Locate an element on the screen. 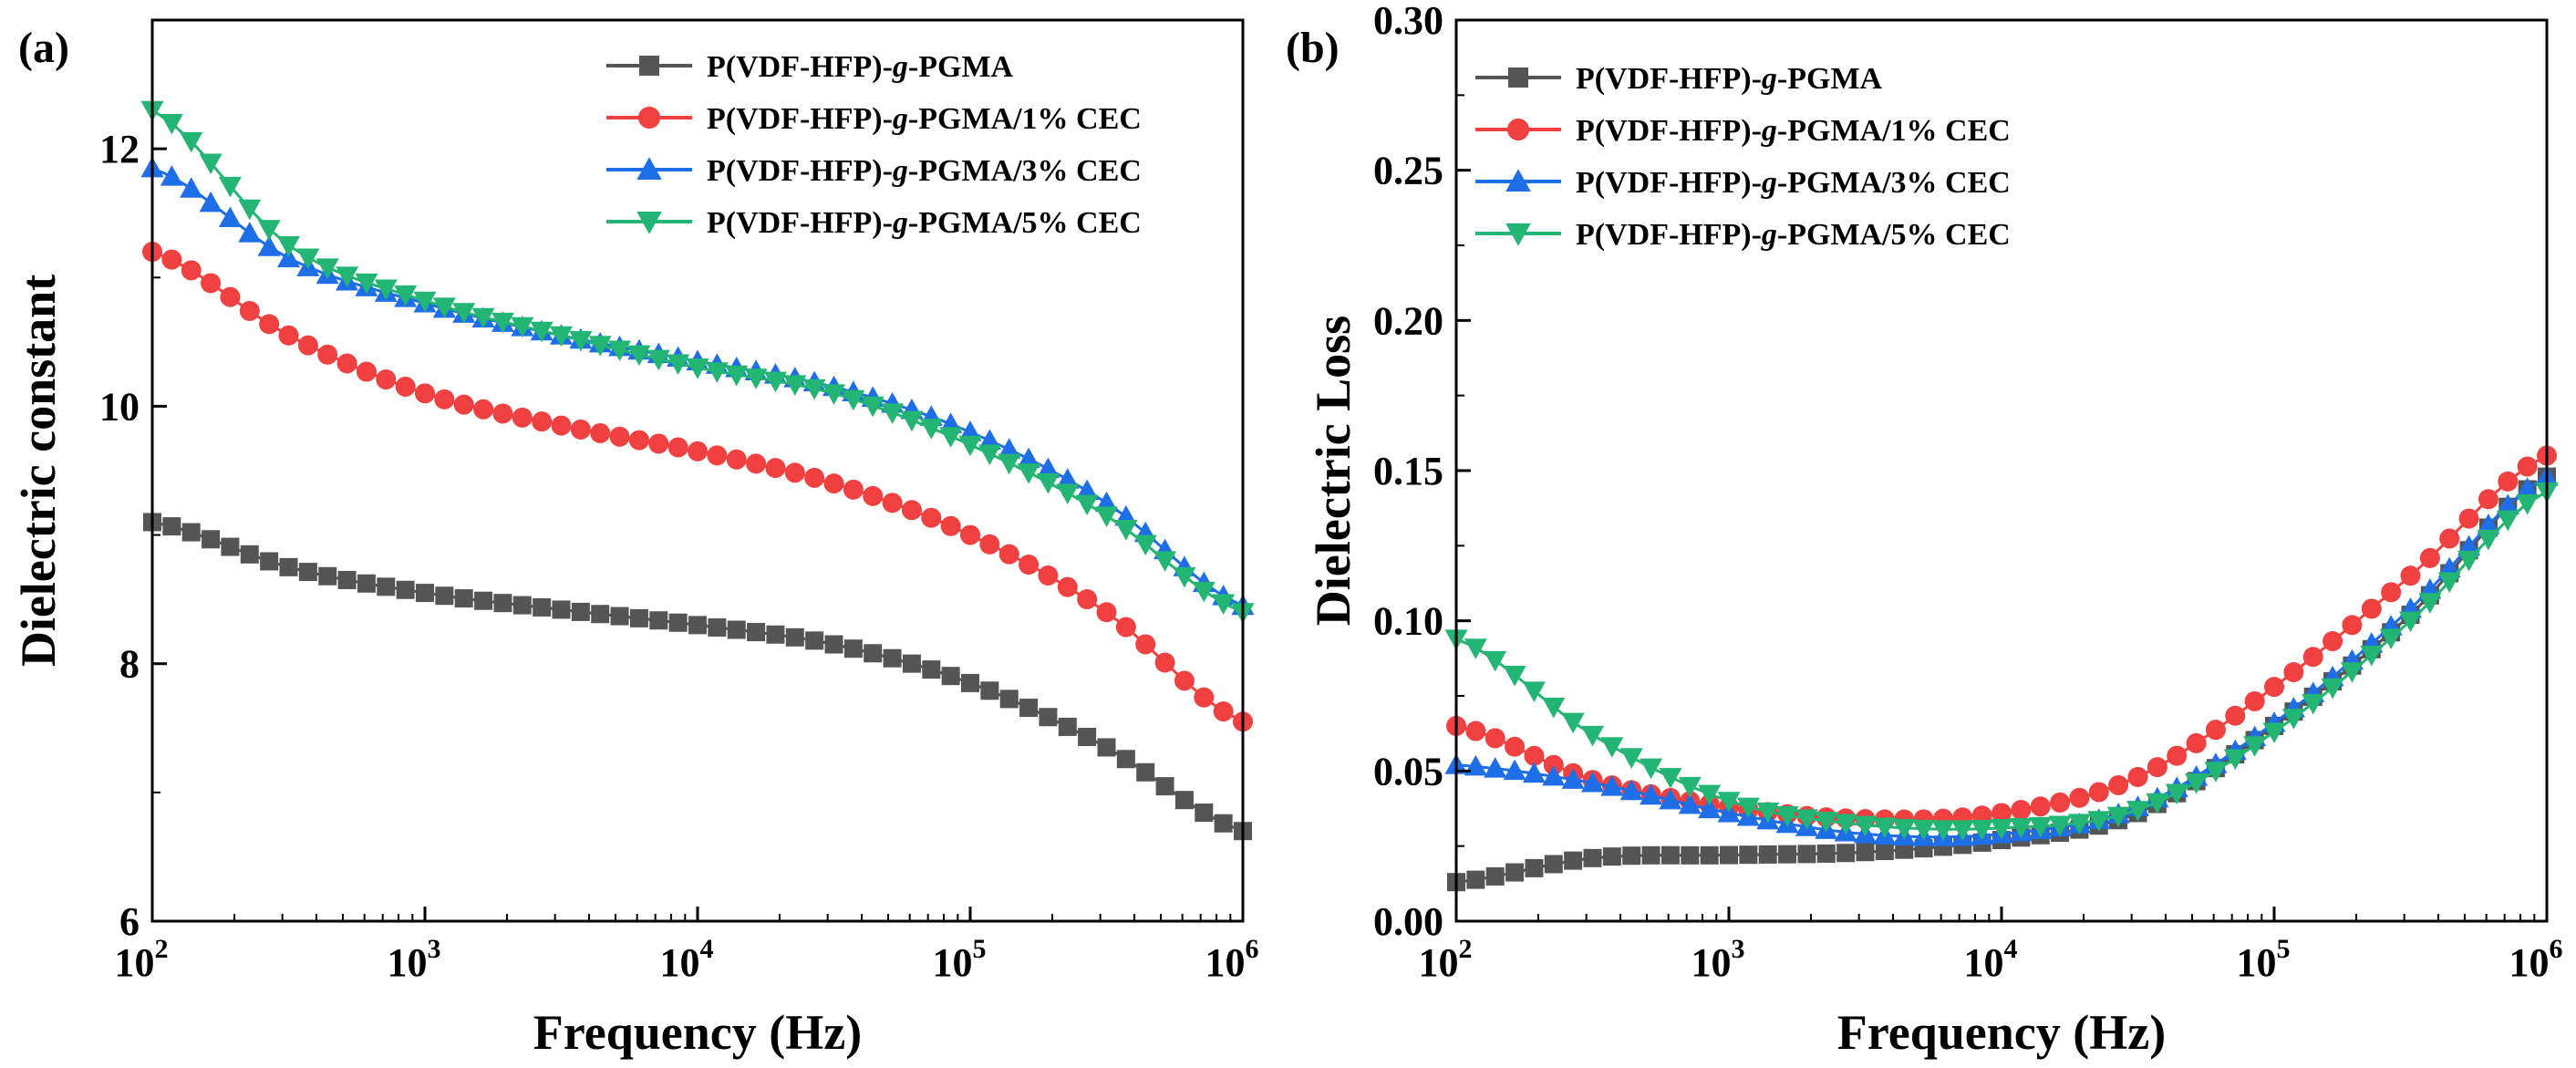  legend-label: P(VDF-HFP)-g-PGMA is located at coordinates (860, 67).